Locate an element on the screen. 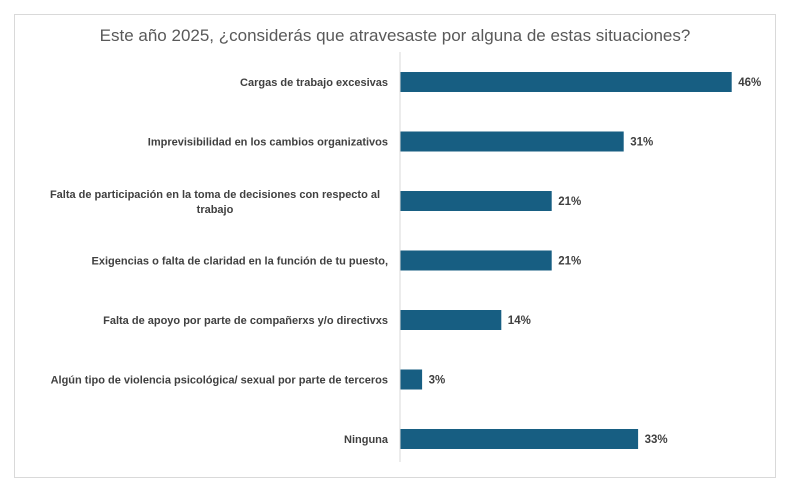  data-label: 33% is located at coordinates (656, 440).